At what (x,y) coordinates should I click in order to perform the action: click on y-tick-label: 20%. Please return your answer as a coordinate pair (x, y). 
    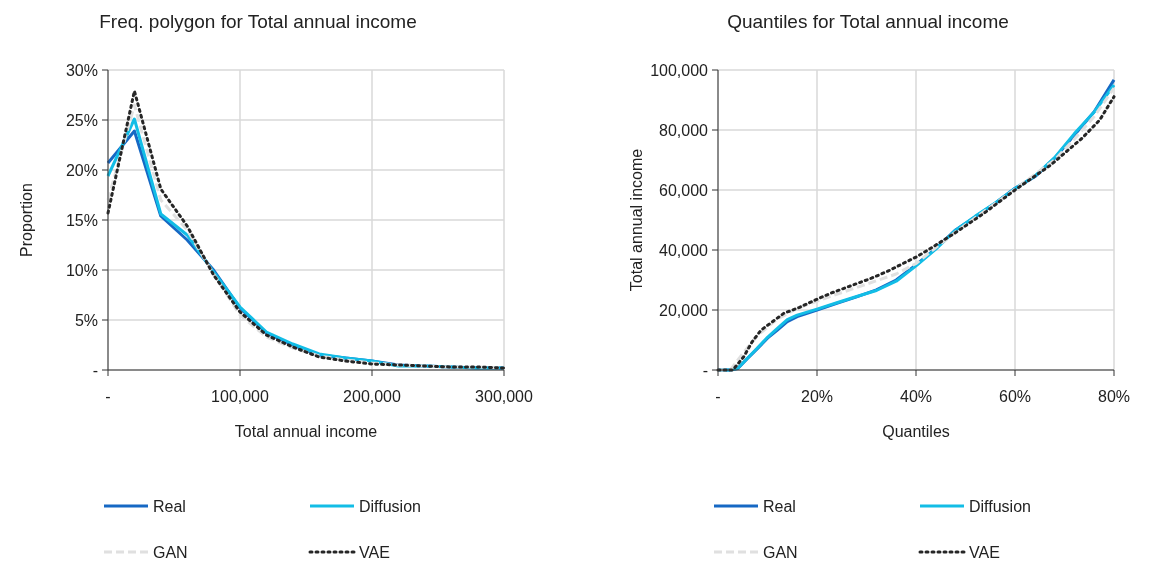
    Looking at the image, I should click on (81, 170).